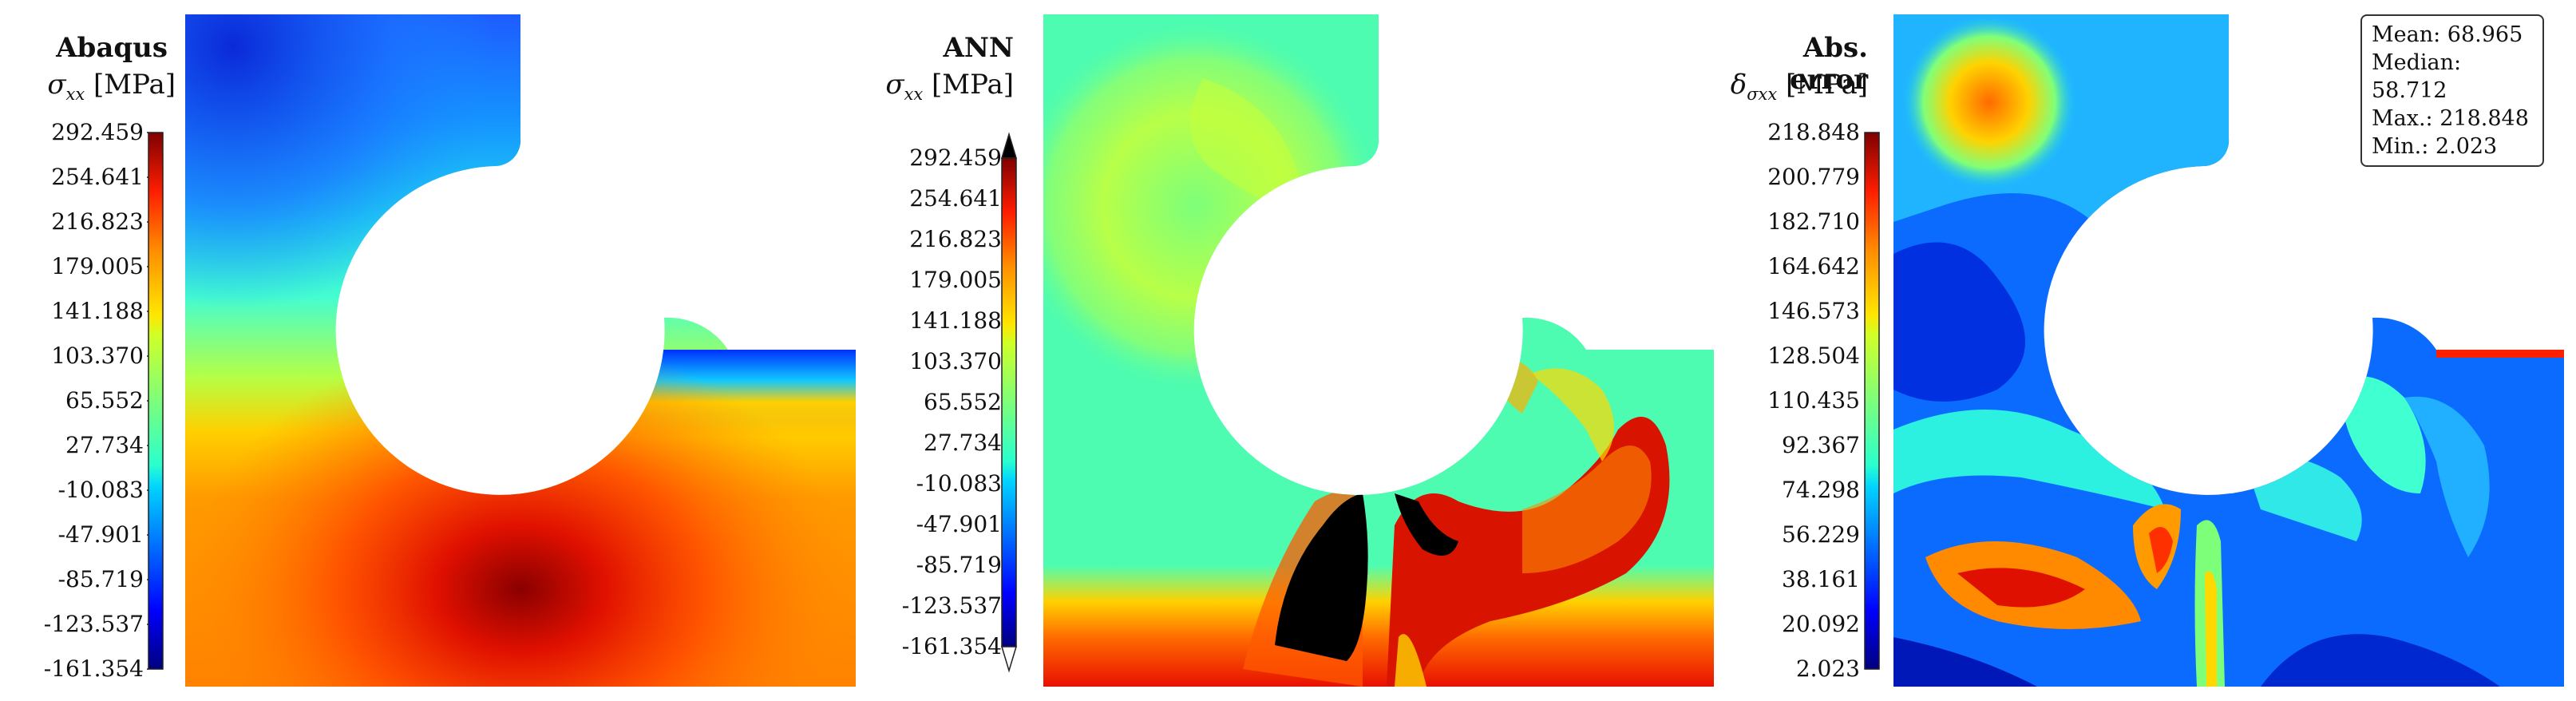  Describe the element at coordinates (1762, 94) in the screenshot. I see `quantity-subscript: σxx` at that location.